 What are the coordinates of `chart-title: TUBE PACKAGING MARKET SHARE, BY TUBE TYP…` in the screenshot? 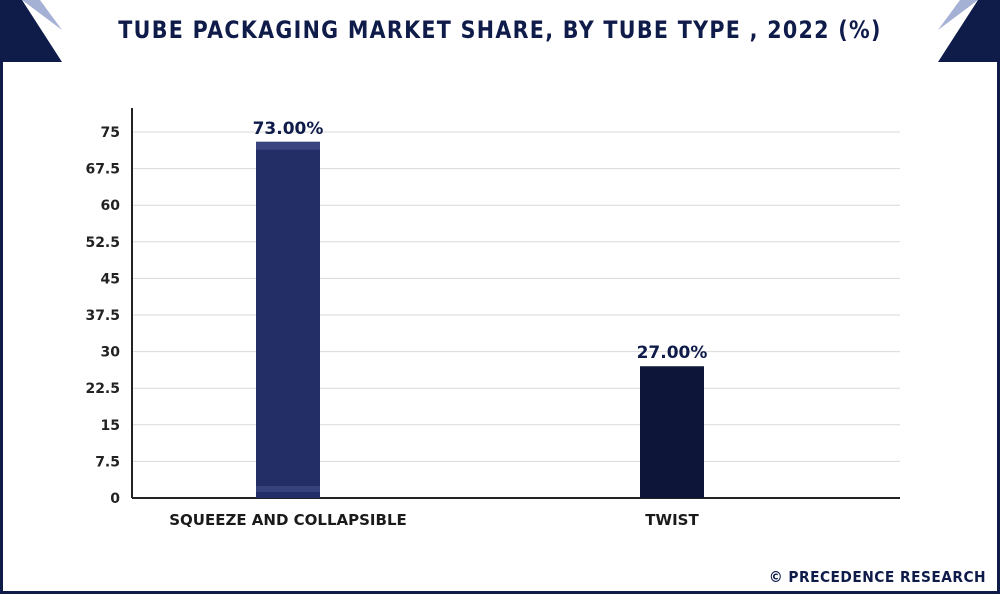 It's located at (500, 30).